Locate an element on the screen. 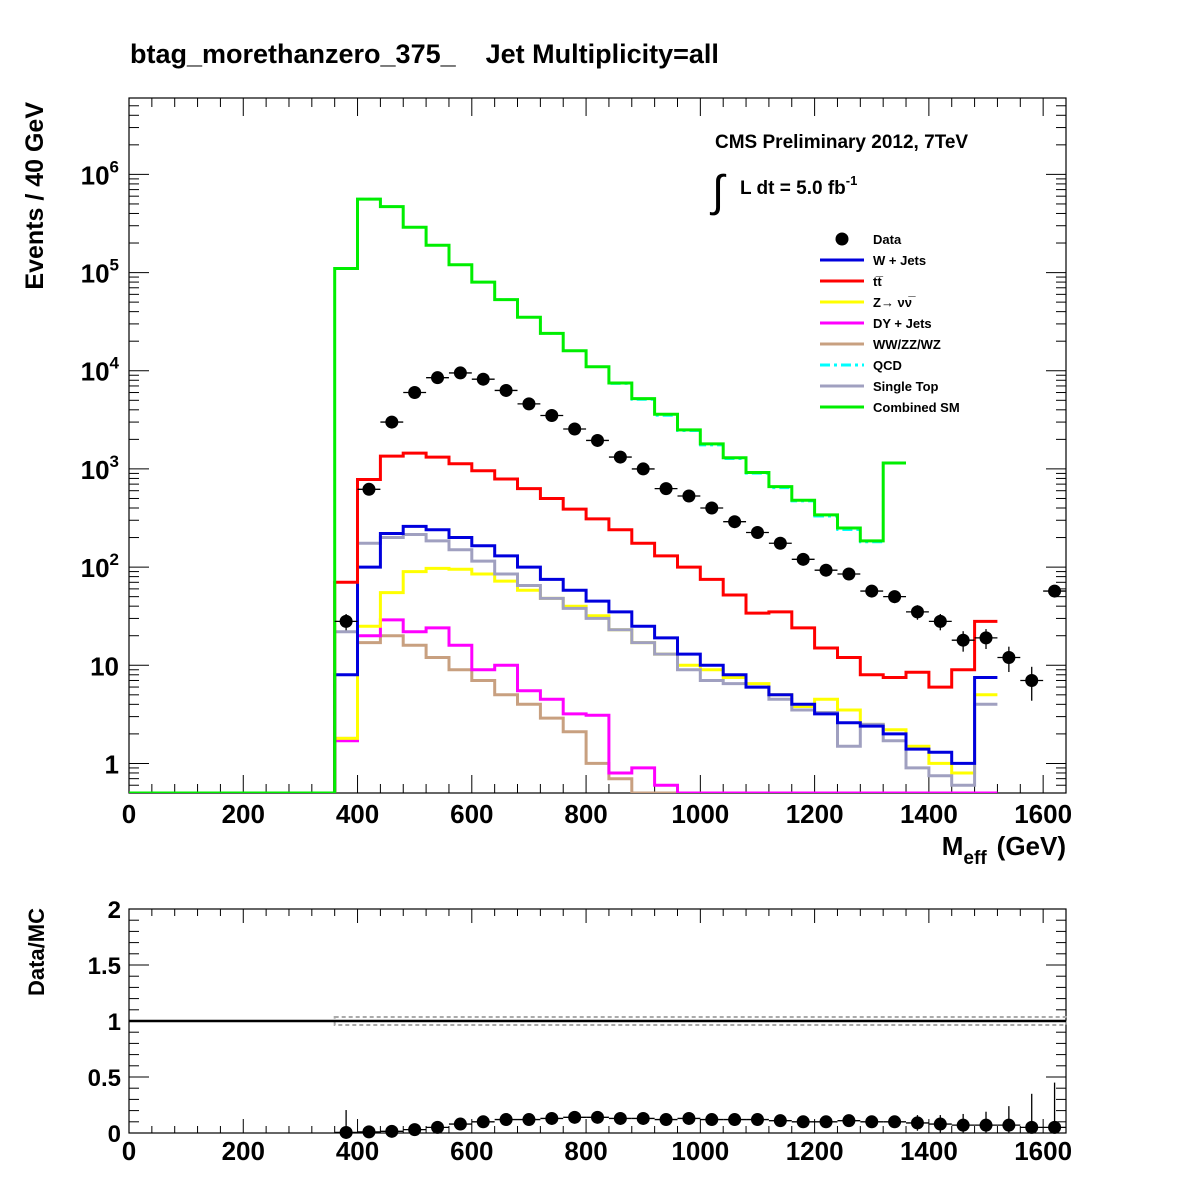 The height and width of the screenshot is (1177, 1196). legend-marker-icon is located at coordinates (842, 239).